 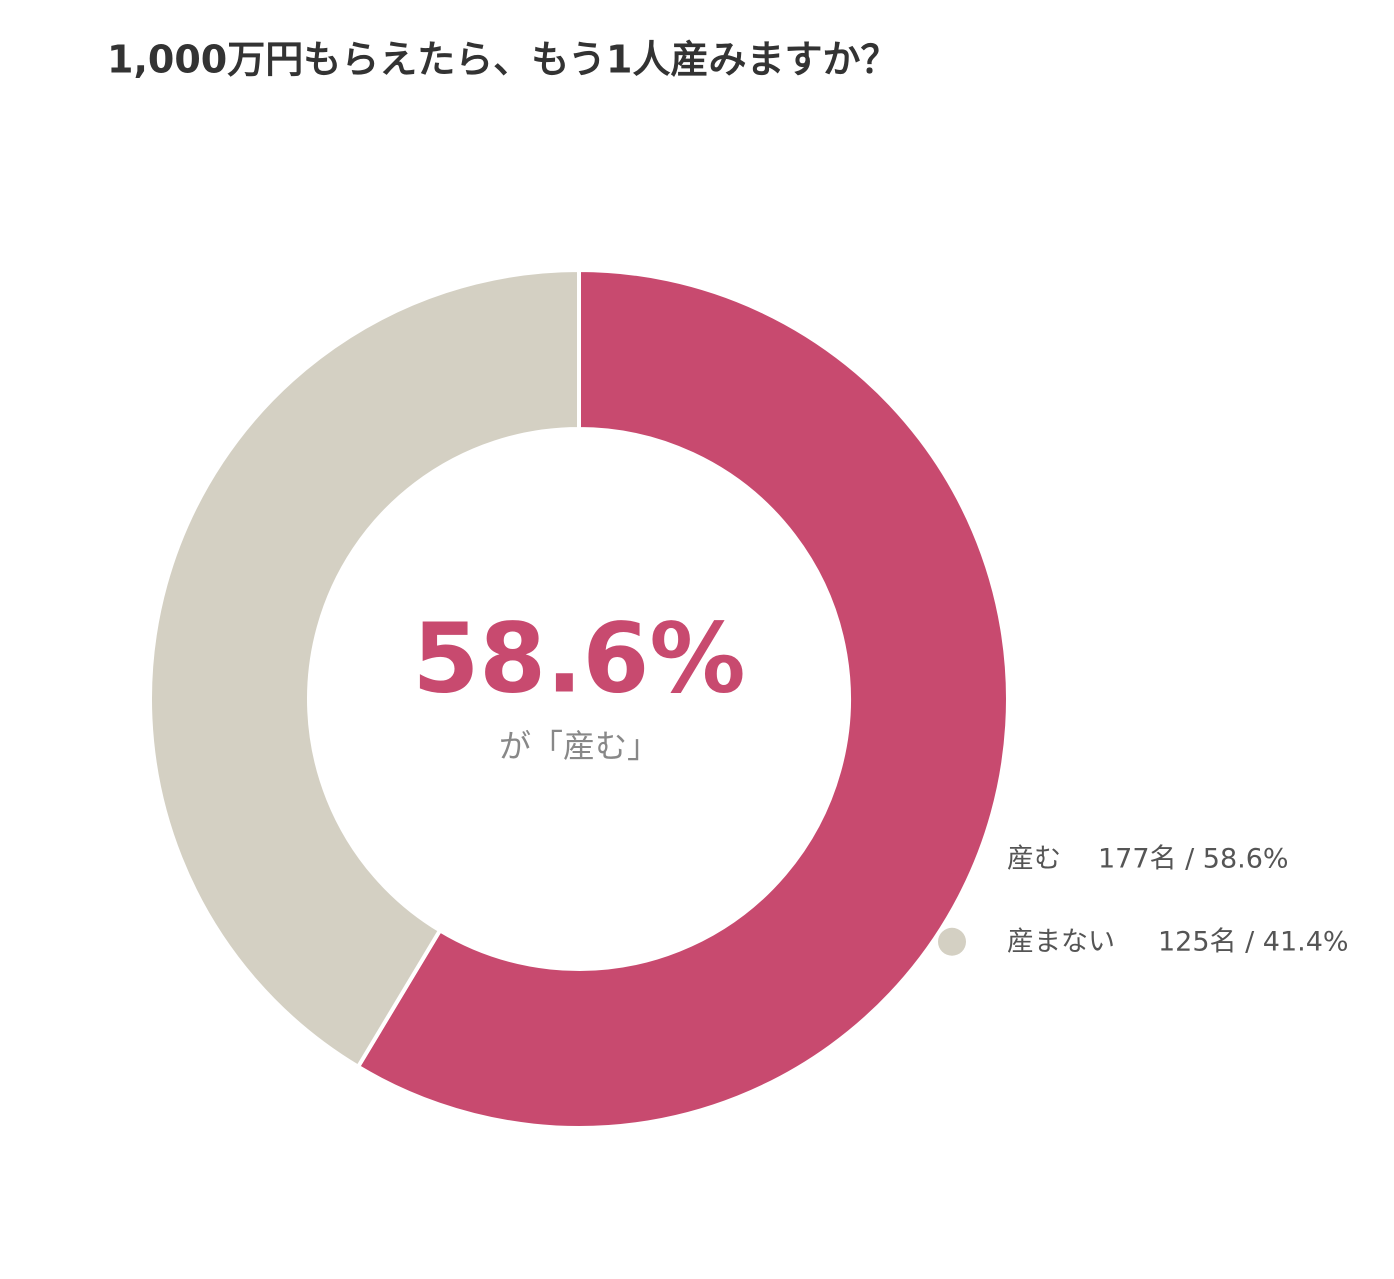 I want to click on legend-value: 125名 / 41.4%, so click(x=1253, y=942).